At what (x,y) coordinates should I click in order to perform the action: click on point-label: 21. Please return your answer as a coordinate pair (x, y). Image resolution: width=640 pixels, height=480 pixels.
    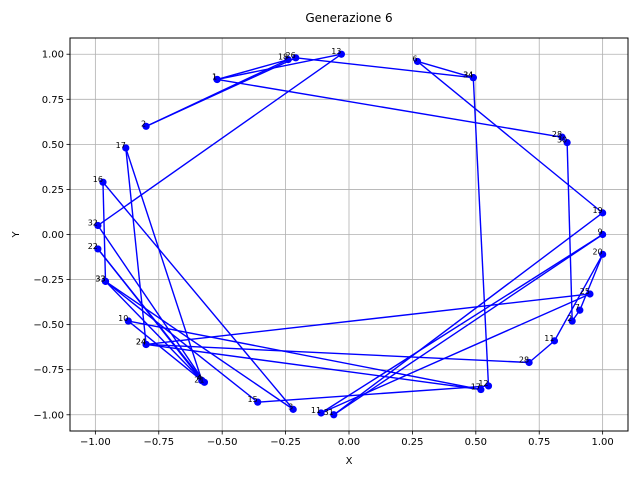
    Looking at the image, I should click on (199, 379).